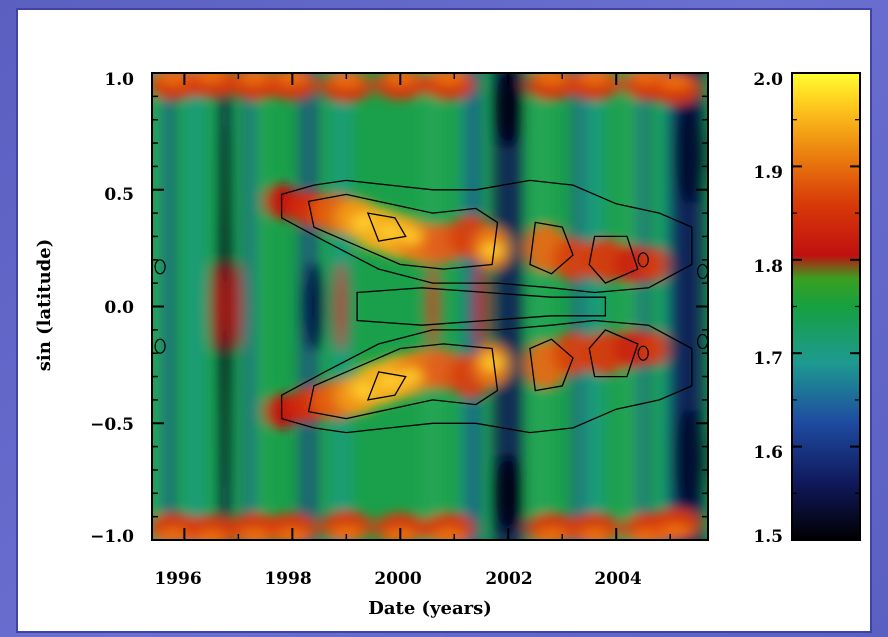 Image resolution: width=888 pixels, height=637 pixels. Describe the element at coordinates (768, 173) in the screenshot. I see `colorbar-tick-label: 1.9` at that location.